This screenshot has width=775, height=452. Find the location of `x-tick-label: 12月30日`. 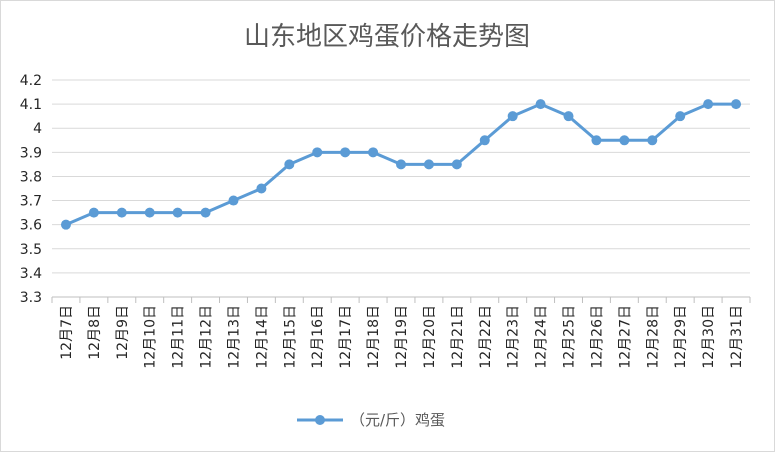

x-tick-label: 12月30日 is located at coordinates (709, 337).